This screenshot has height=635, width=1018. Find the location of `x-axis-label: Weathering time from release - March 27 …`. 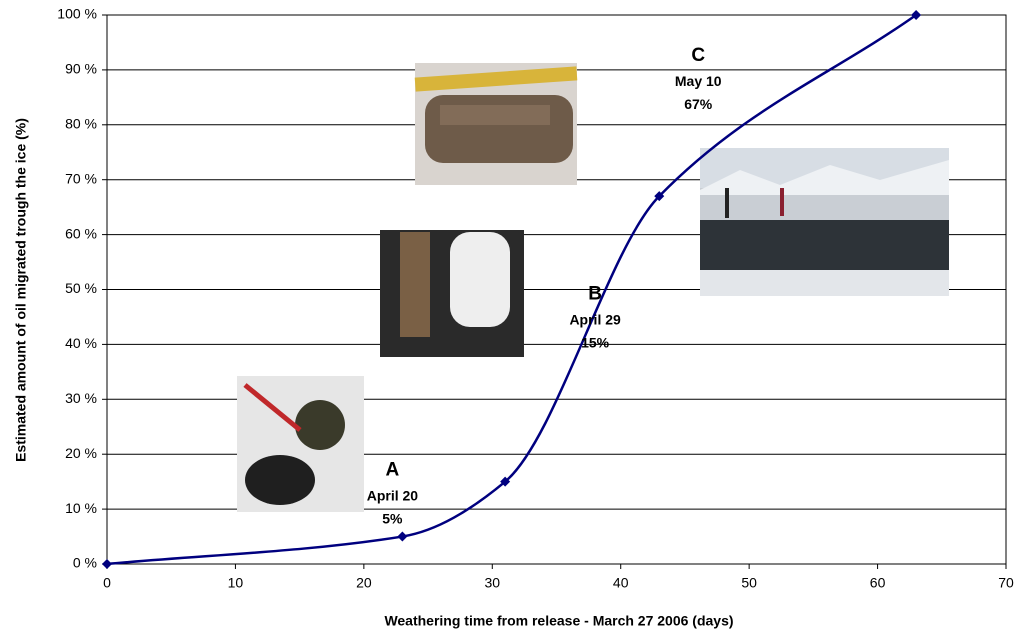

x-axis-label: Weathering time from release - March 27 … is located at coordinates (558, 621).